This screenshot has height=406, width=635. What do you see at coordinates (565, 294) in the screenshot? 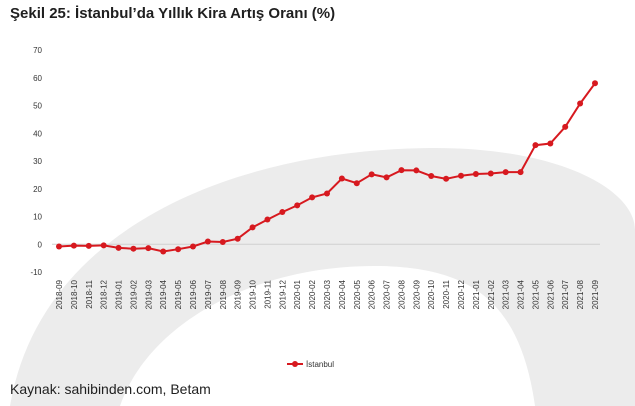
I see `x-tick-label: 2021-07` at bounding box center [565, 294].